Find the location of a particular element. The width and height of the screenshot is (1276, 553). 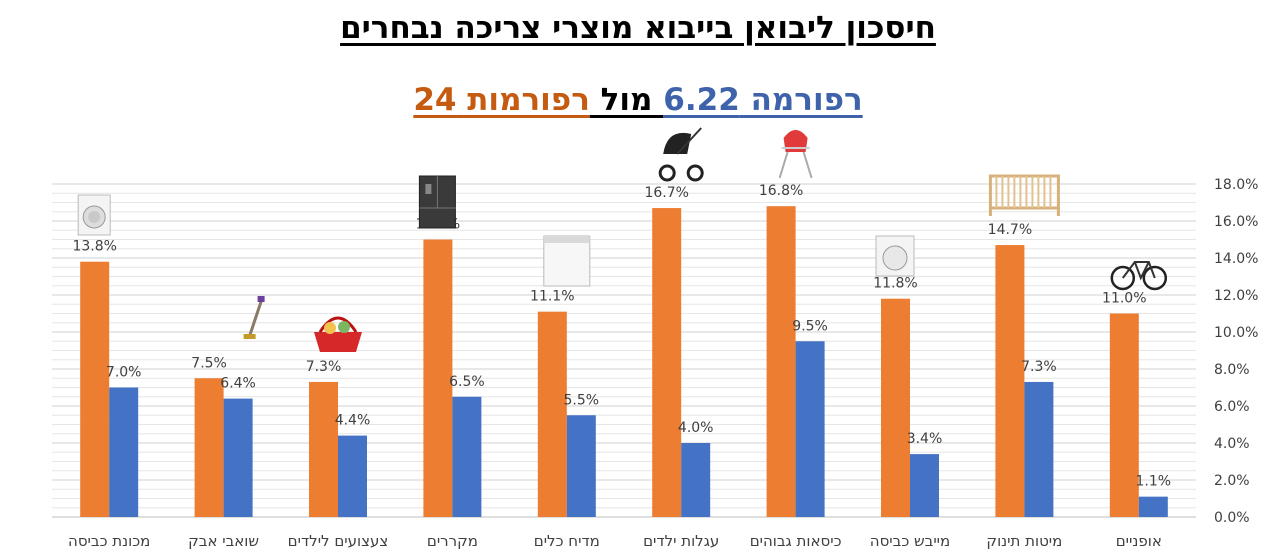

y-tick-label: 10.0% is located at coordinates (1236, 333).